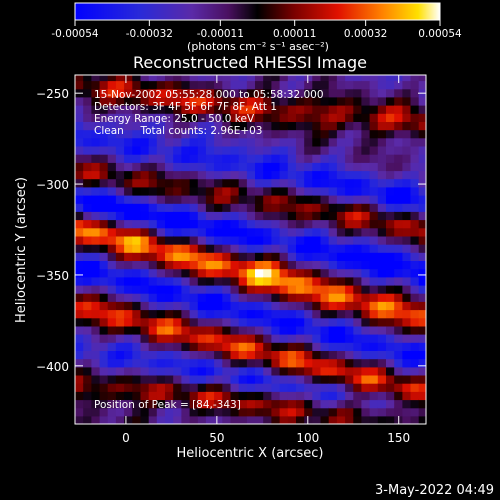  What do you see at coordinates (258, 46) in the screenshot?
I see `colorbar-unit-label: (photons cm⁻² s⁻¹ asec⁻²)` at bounding box center [258, 46].